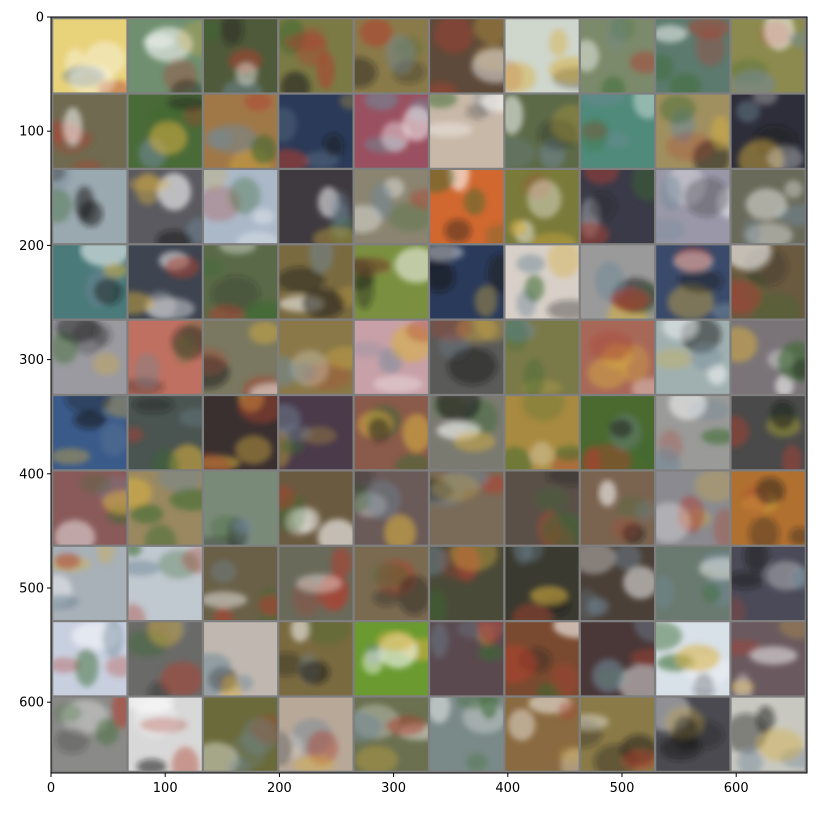  I want to click on x-tick-label: 600, so click(736, 788).